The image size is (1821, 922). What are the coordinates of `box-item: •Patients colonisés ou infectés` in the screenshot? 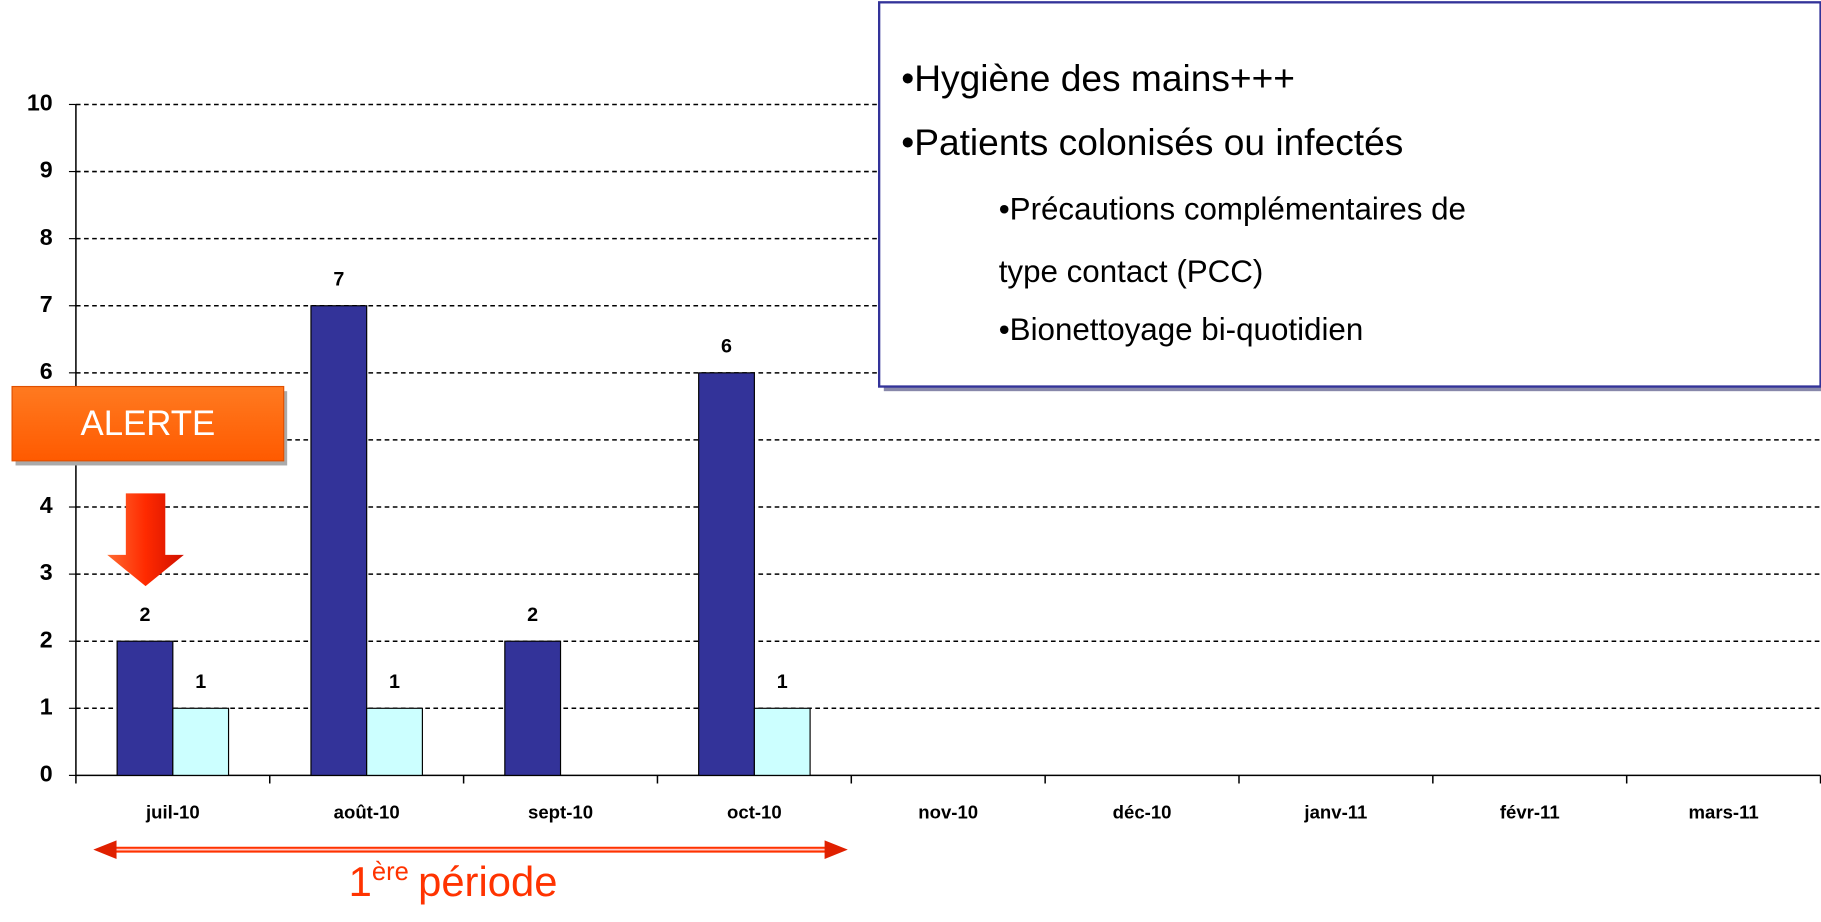 It's located at (1152, 142).